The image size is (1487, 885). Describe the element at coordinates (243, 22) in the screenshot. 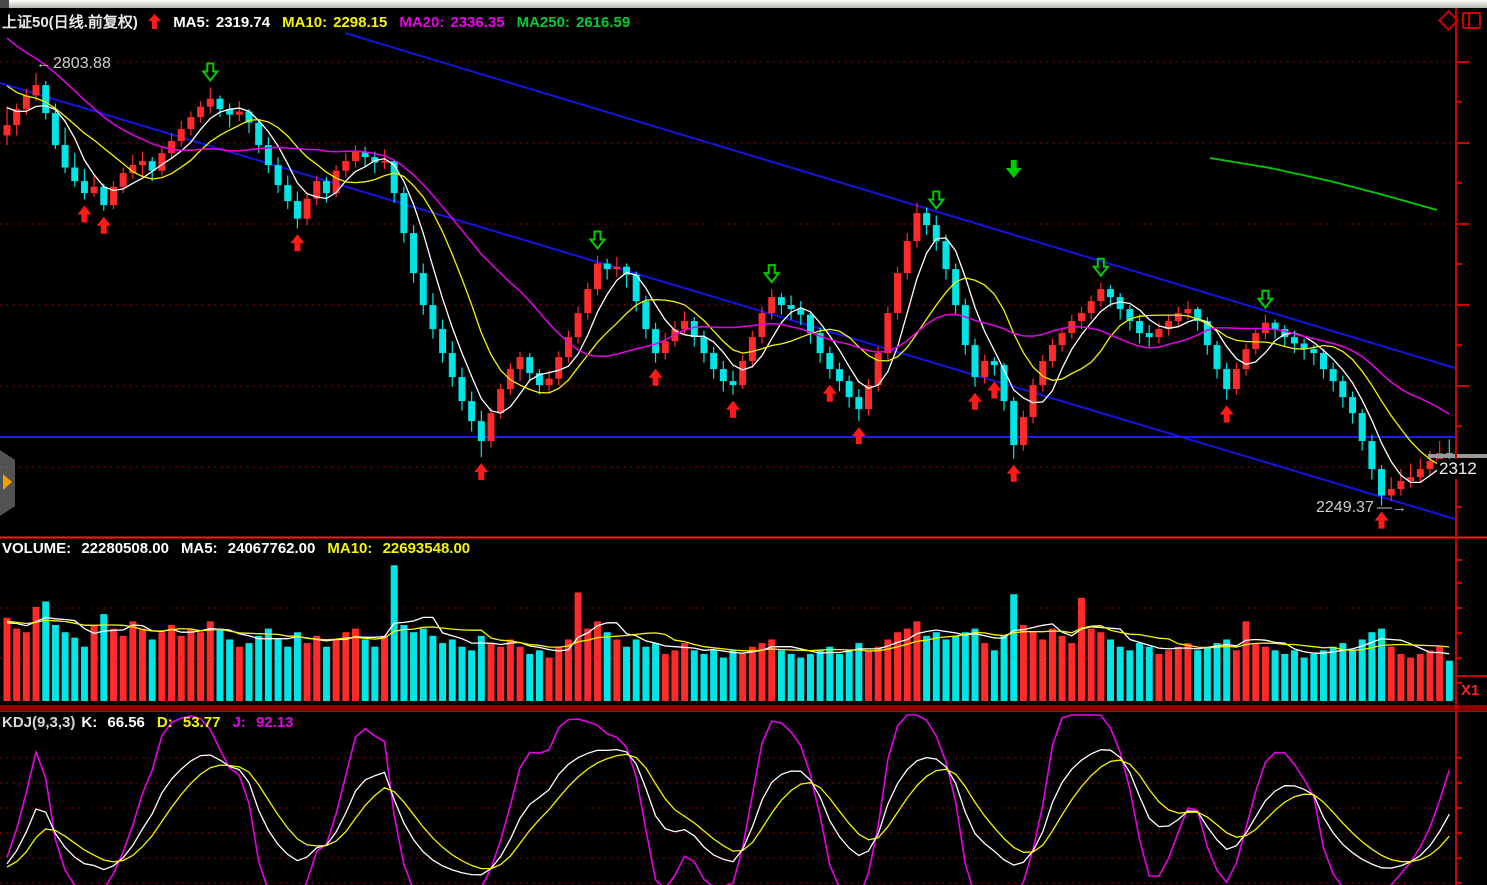

I see `ma5-value: 2319.74` at that location.